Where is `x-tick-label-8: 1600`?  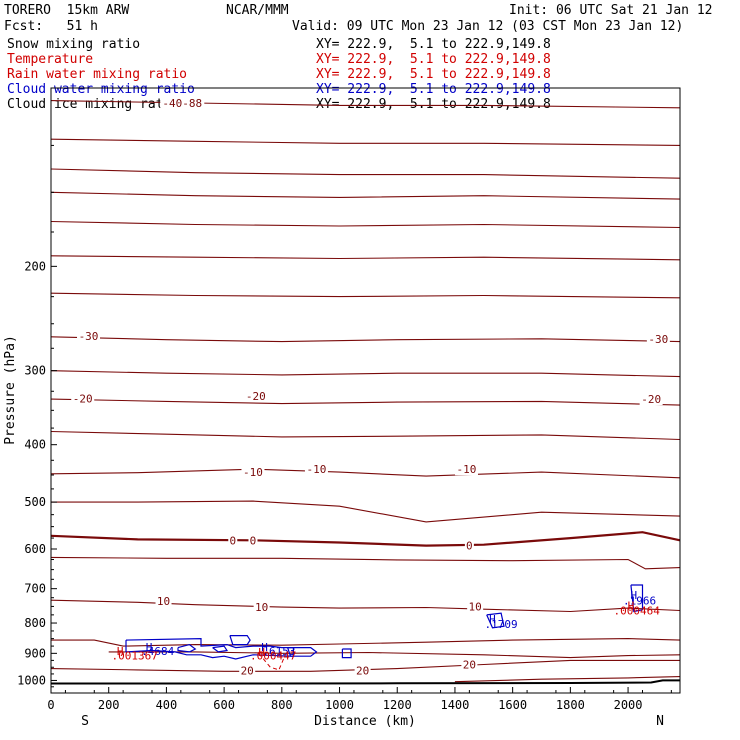
x-tick-label-8: 1600 is located at coordinates (512, 705).